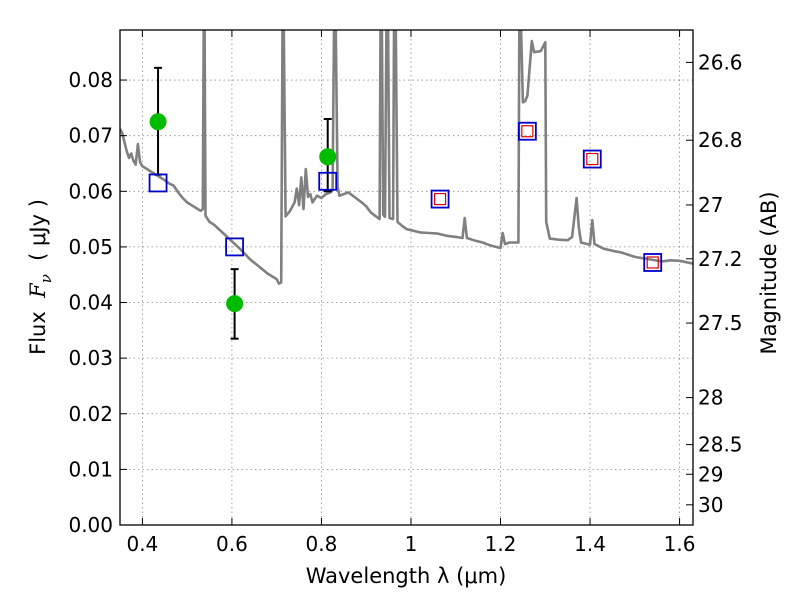  Describe the element at coordinates (90, 525) in the screenshot. I see `y-tick-label: 0.00` at that location.